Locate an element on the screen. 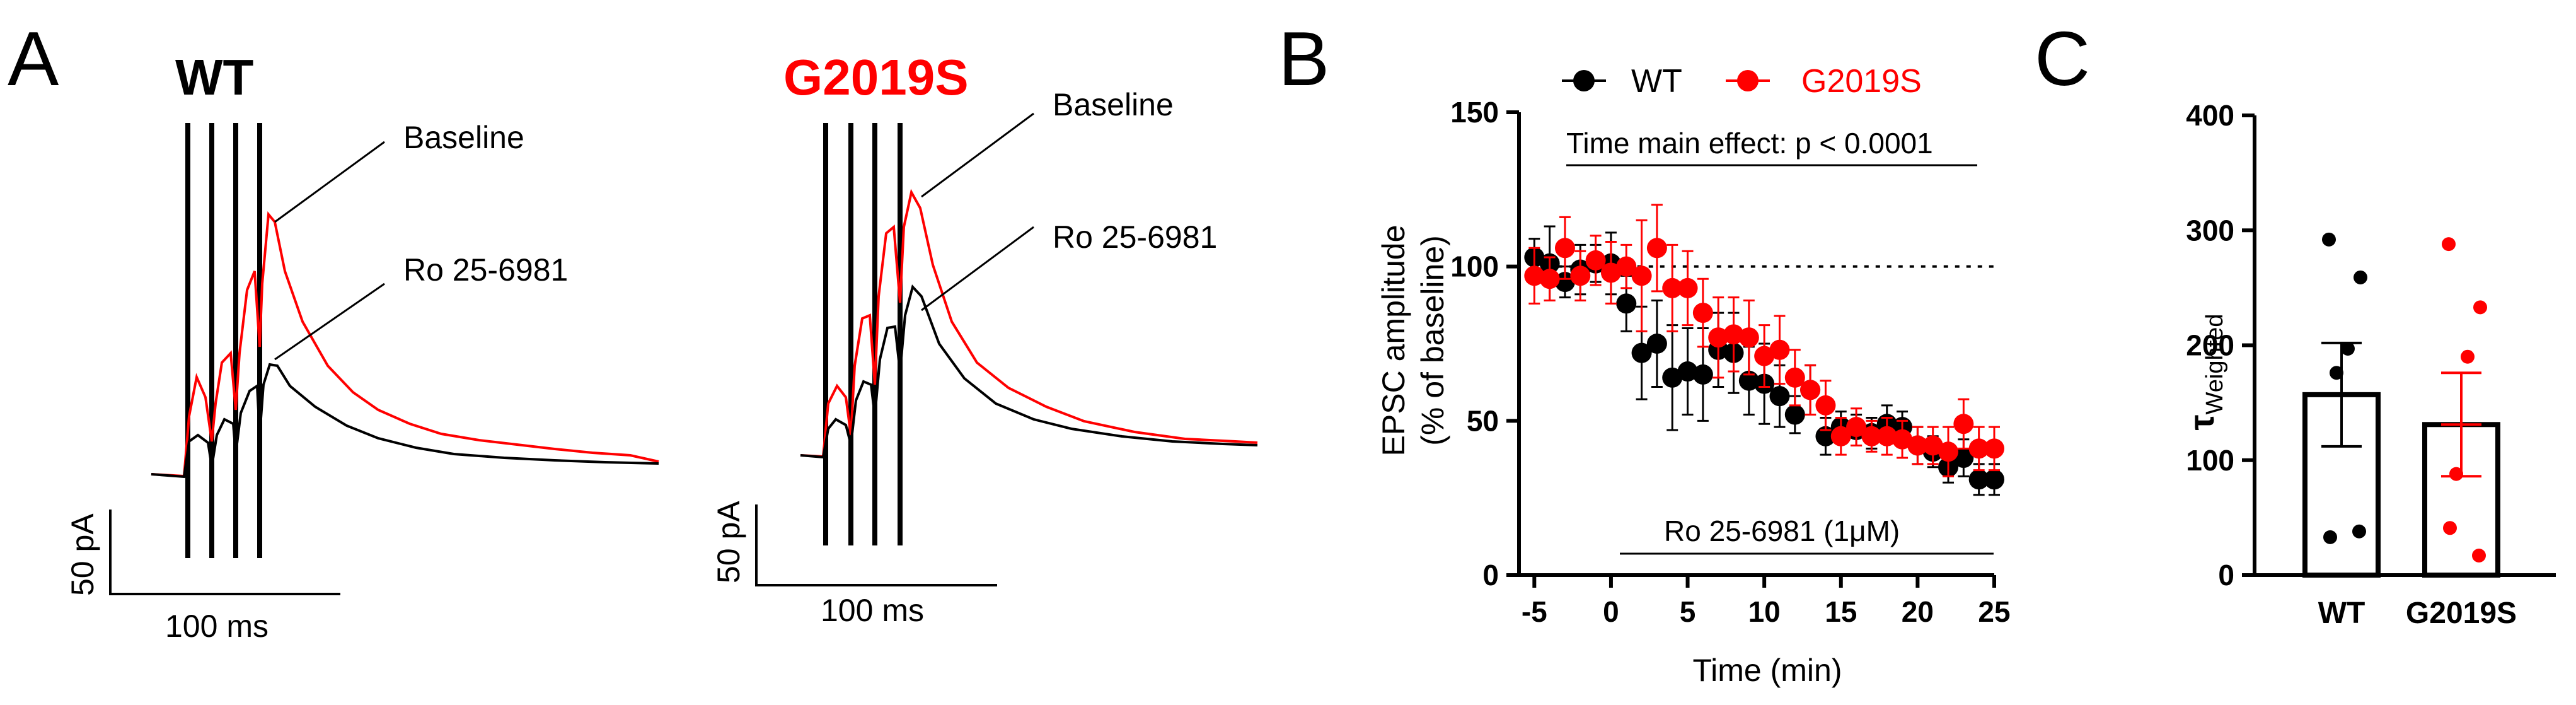  panel-c-bar-group-wt is located at coordinates (2341, 405).